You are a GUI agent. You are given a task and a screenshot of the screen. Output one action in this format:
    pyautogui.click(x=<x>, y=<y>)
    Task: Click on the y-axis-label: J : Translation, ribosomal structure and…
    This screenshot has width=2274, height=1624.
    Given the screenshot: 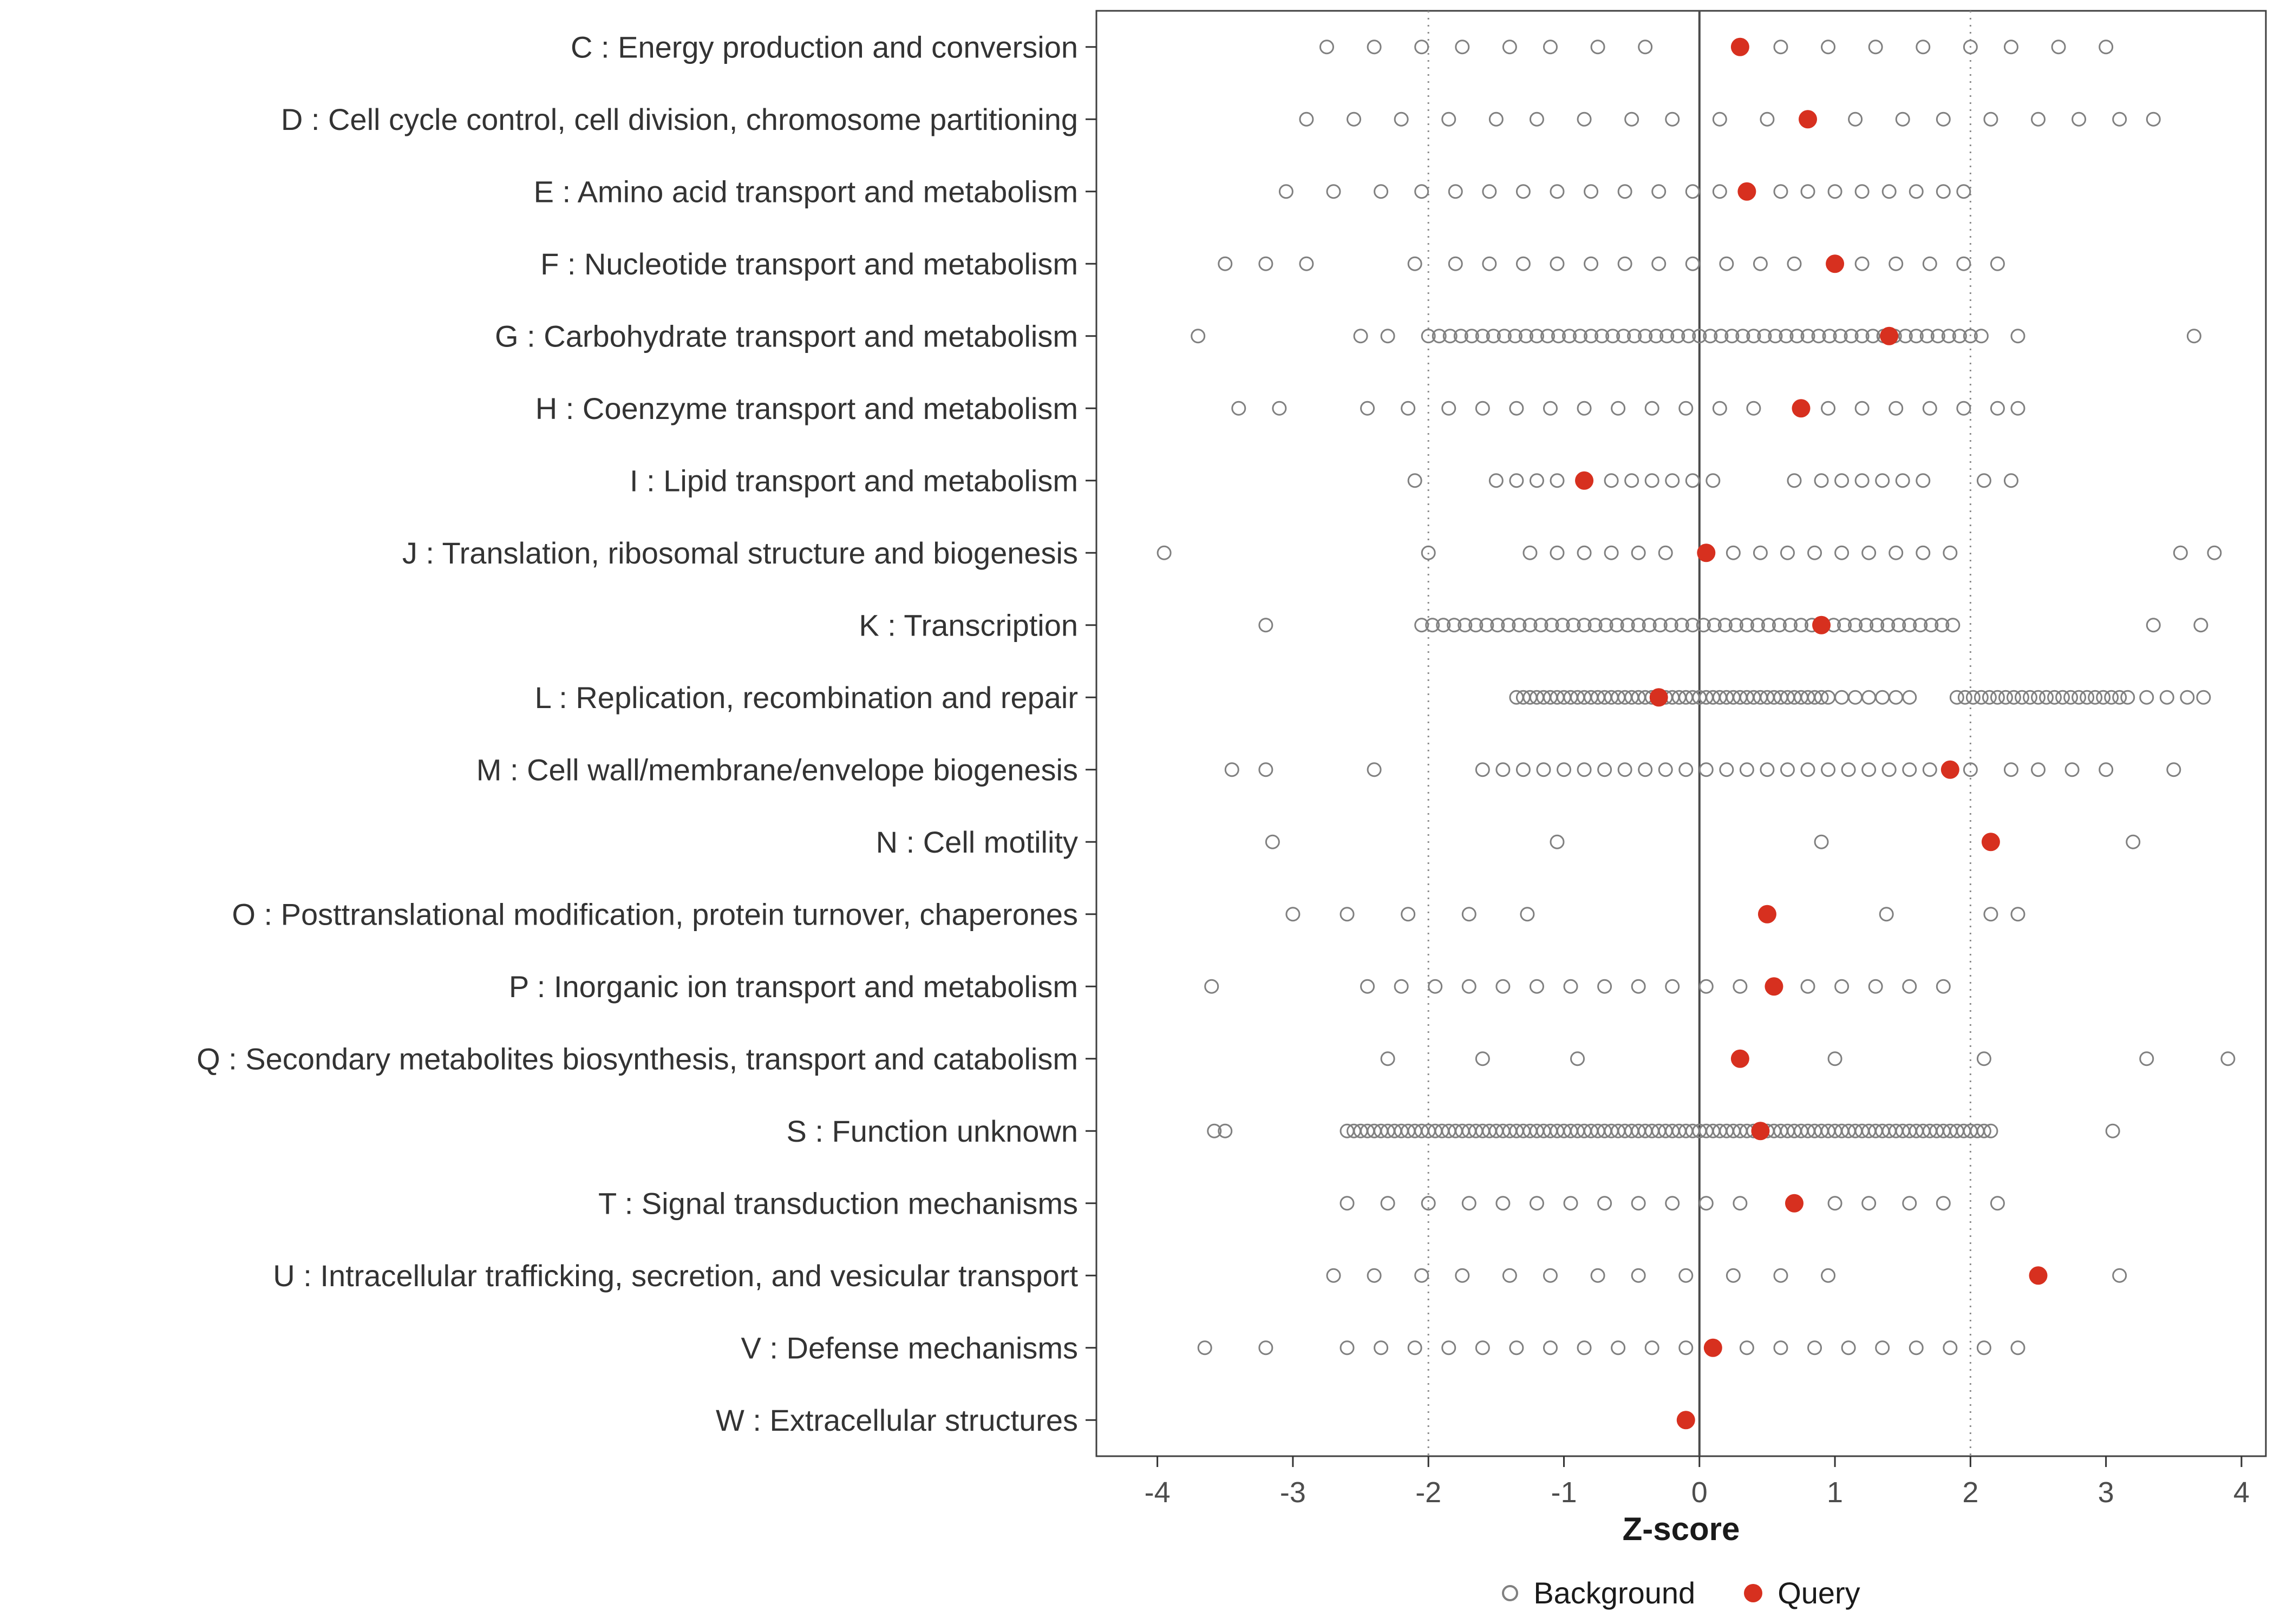 What is the action you would take?
    pyautogui.click(x=740, y=553)
    